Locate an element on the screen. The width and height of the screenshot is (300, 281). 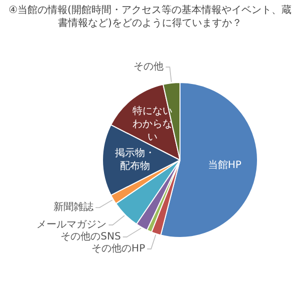
slice-label: その他 is located at coordinates (149, 66).